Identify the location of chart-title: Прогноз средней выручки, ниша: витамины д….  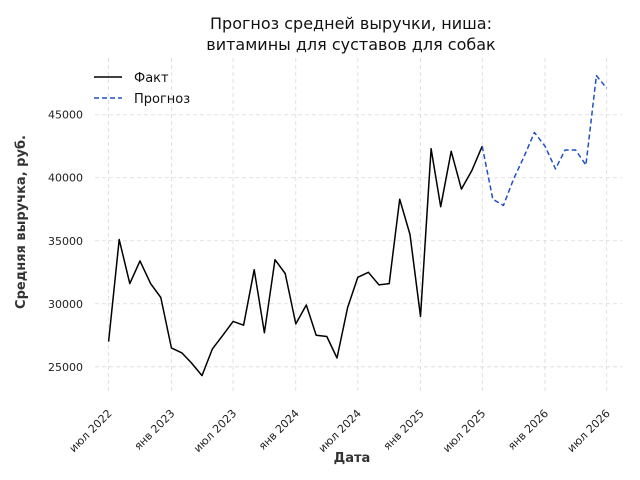
(351, 34).